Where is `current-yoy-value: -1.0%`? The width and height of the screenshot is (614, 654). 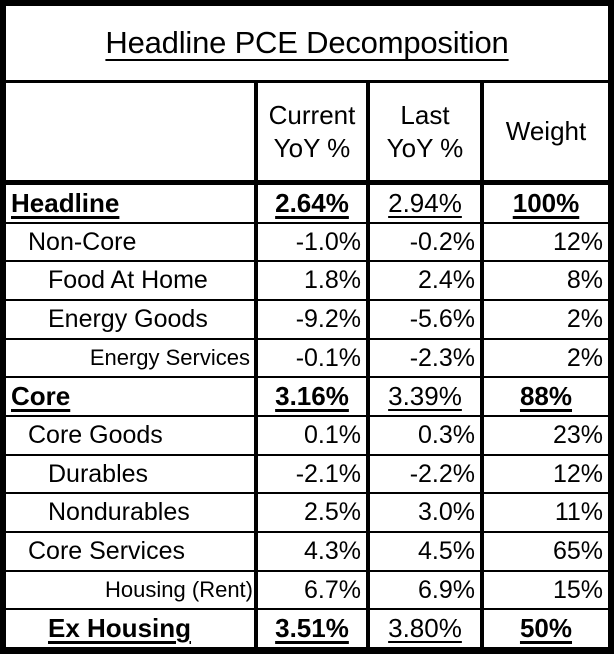
current-yoy-value: -1.0% is located at coordinates (310, 242).